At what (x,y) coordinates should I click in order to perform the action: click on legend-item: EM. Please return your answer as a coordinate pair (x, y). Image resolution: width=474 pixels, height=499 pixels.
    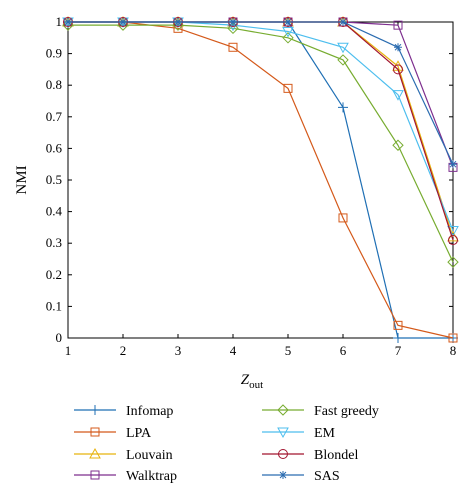
    Looking at the image, I should click on (299, 433).